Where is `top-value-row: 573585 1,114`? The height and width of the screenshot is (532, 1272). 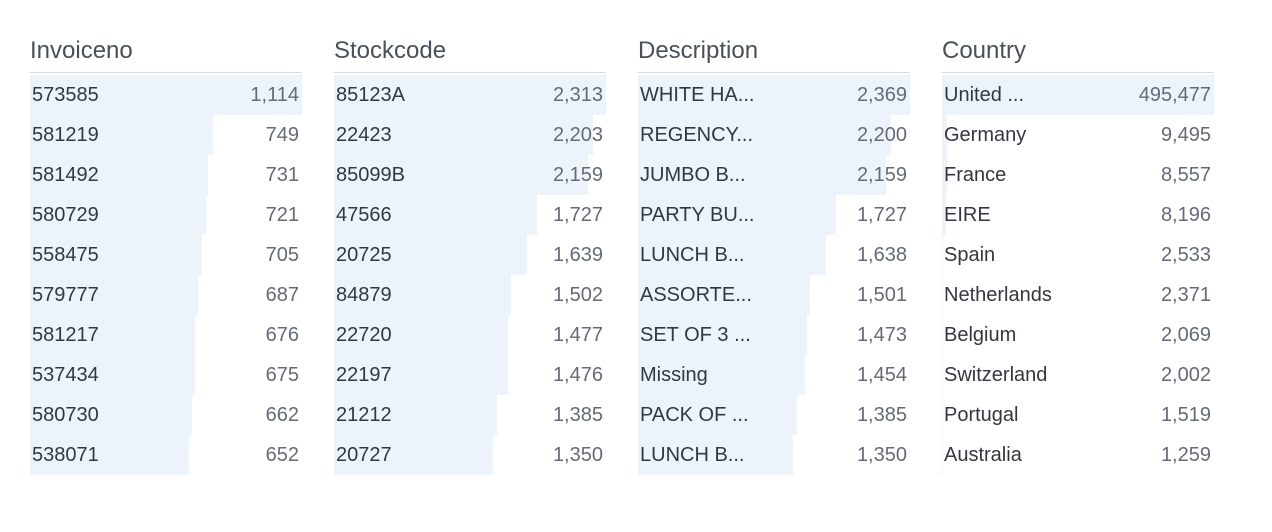 top-value-row: 573585 1,114 is located at coordinates (166, 95).